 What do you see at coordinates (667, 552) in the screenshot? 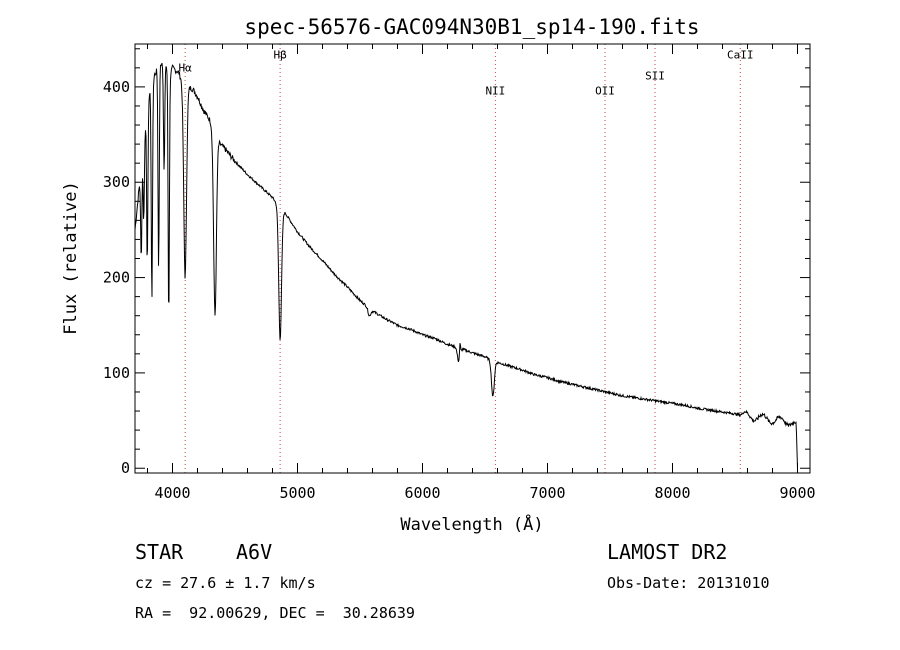
I see `survey-name: LAMOST DR2` at bounding box center [667, 552].